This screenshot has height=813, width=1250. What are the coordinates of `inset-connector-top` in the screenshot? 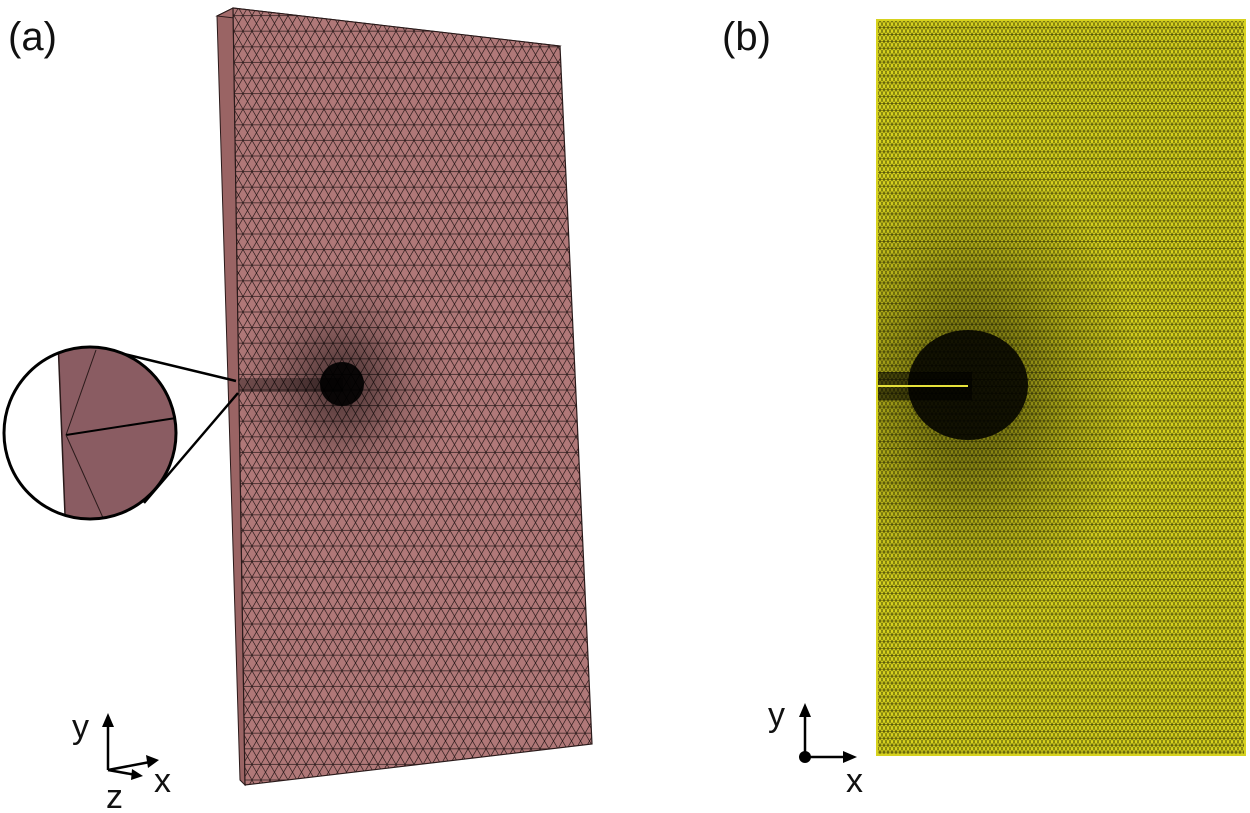 It's located at (180, 367).